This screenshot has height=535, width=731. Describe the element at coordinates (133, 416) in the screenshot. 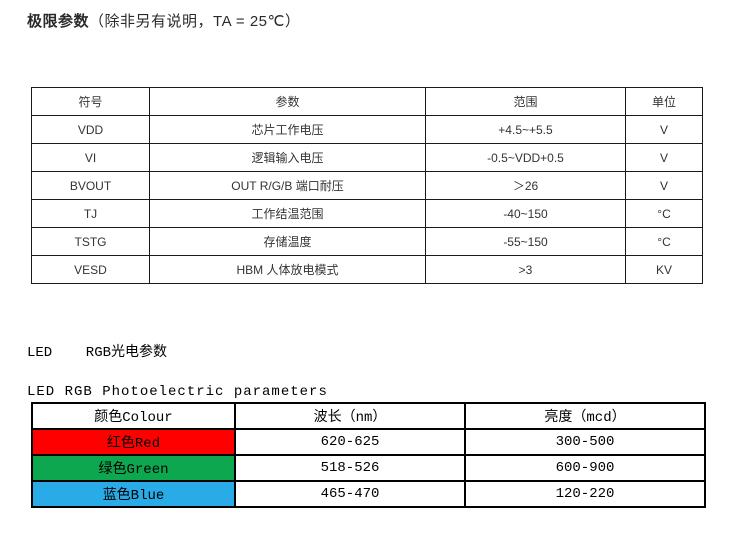

I see `column-header-colour: 颜色Colour` at that location.